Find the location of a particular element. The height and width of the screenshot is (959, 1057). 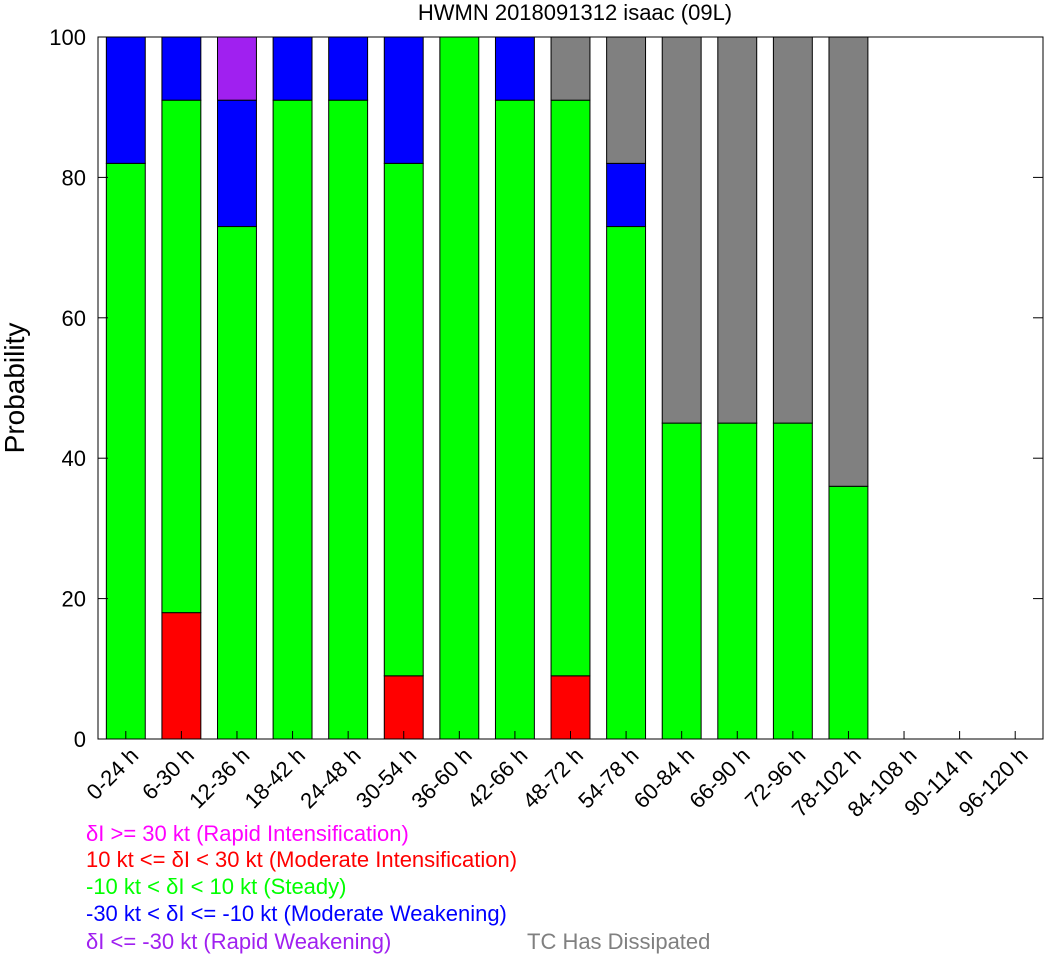

y-tick-label: 0 is located at coordinates (80, 739).